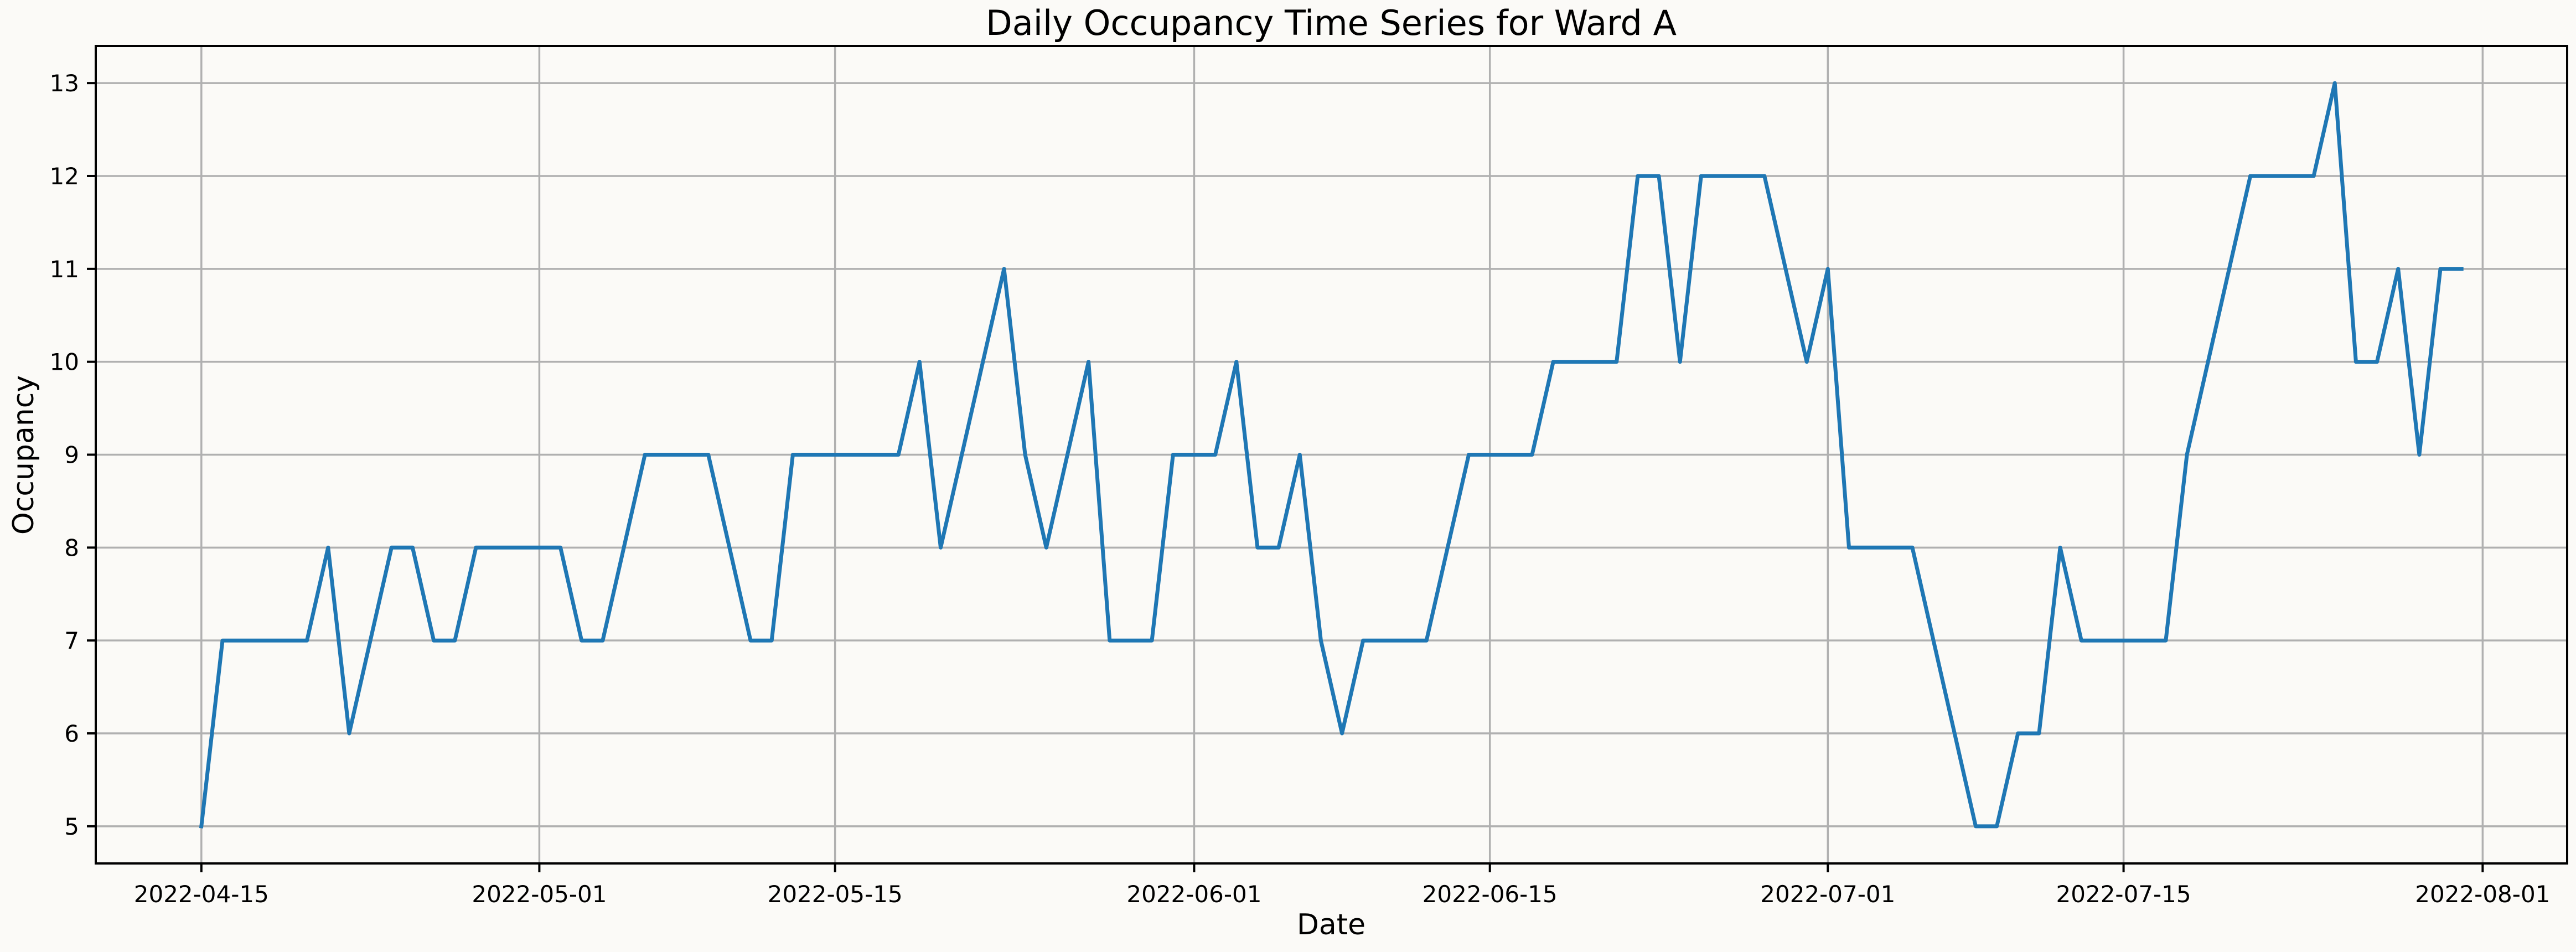 This screenshot has height=952, width=2576. What do you see at coordinates (1331, 924) in the screenshot?
I see `x-axis-label: Date` at bounding box center [1331, 924].